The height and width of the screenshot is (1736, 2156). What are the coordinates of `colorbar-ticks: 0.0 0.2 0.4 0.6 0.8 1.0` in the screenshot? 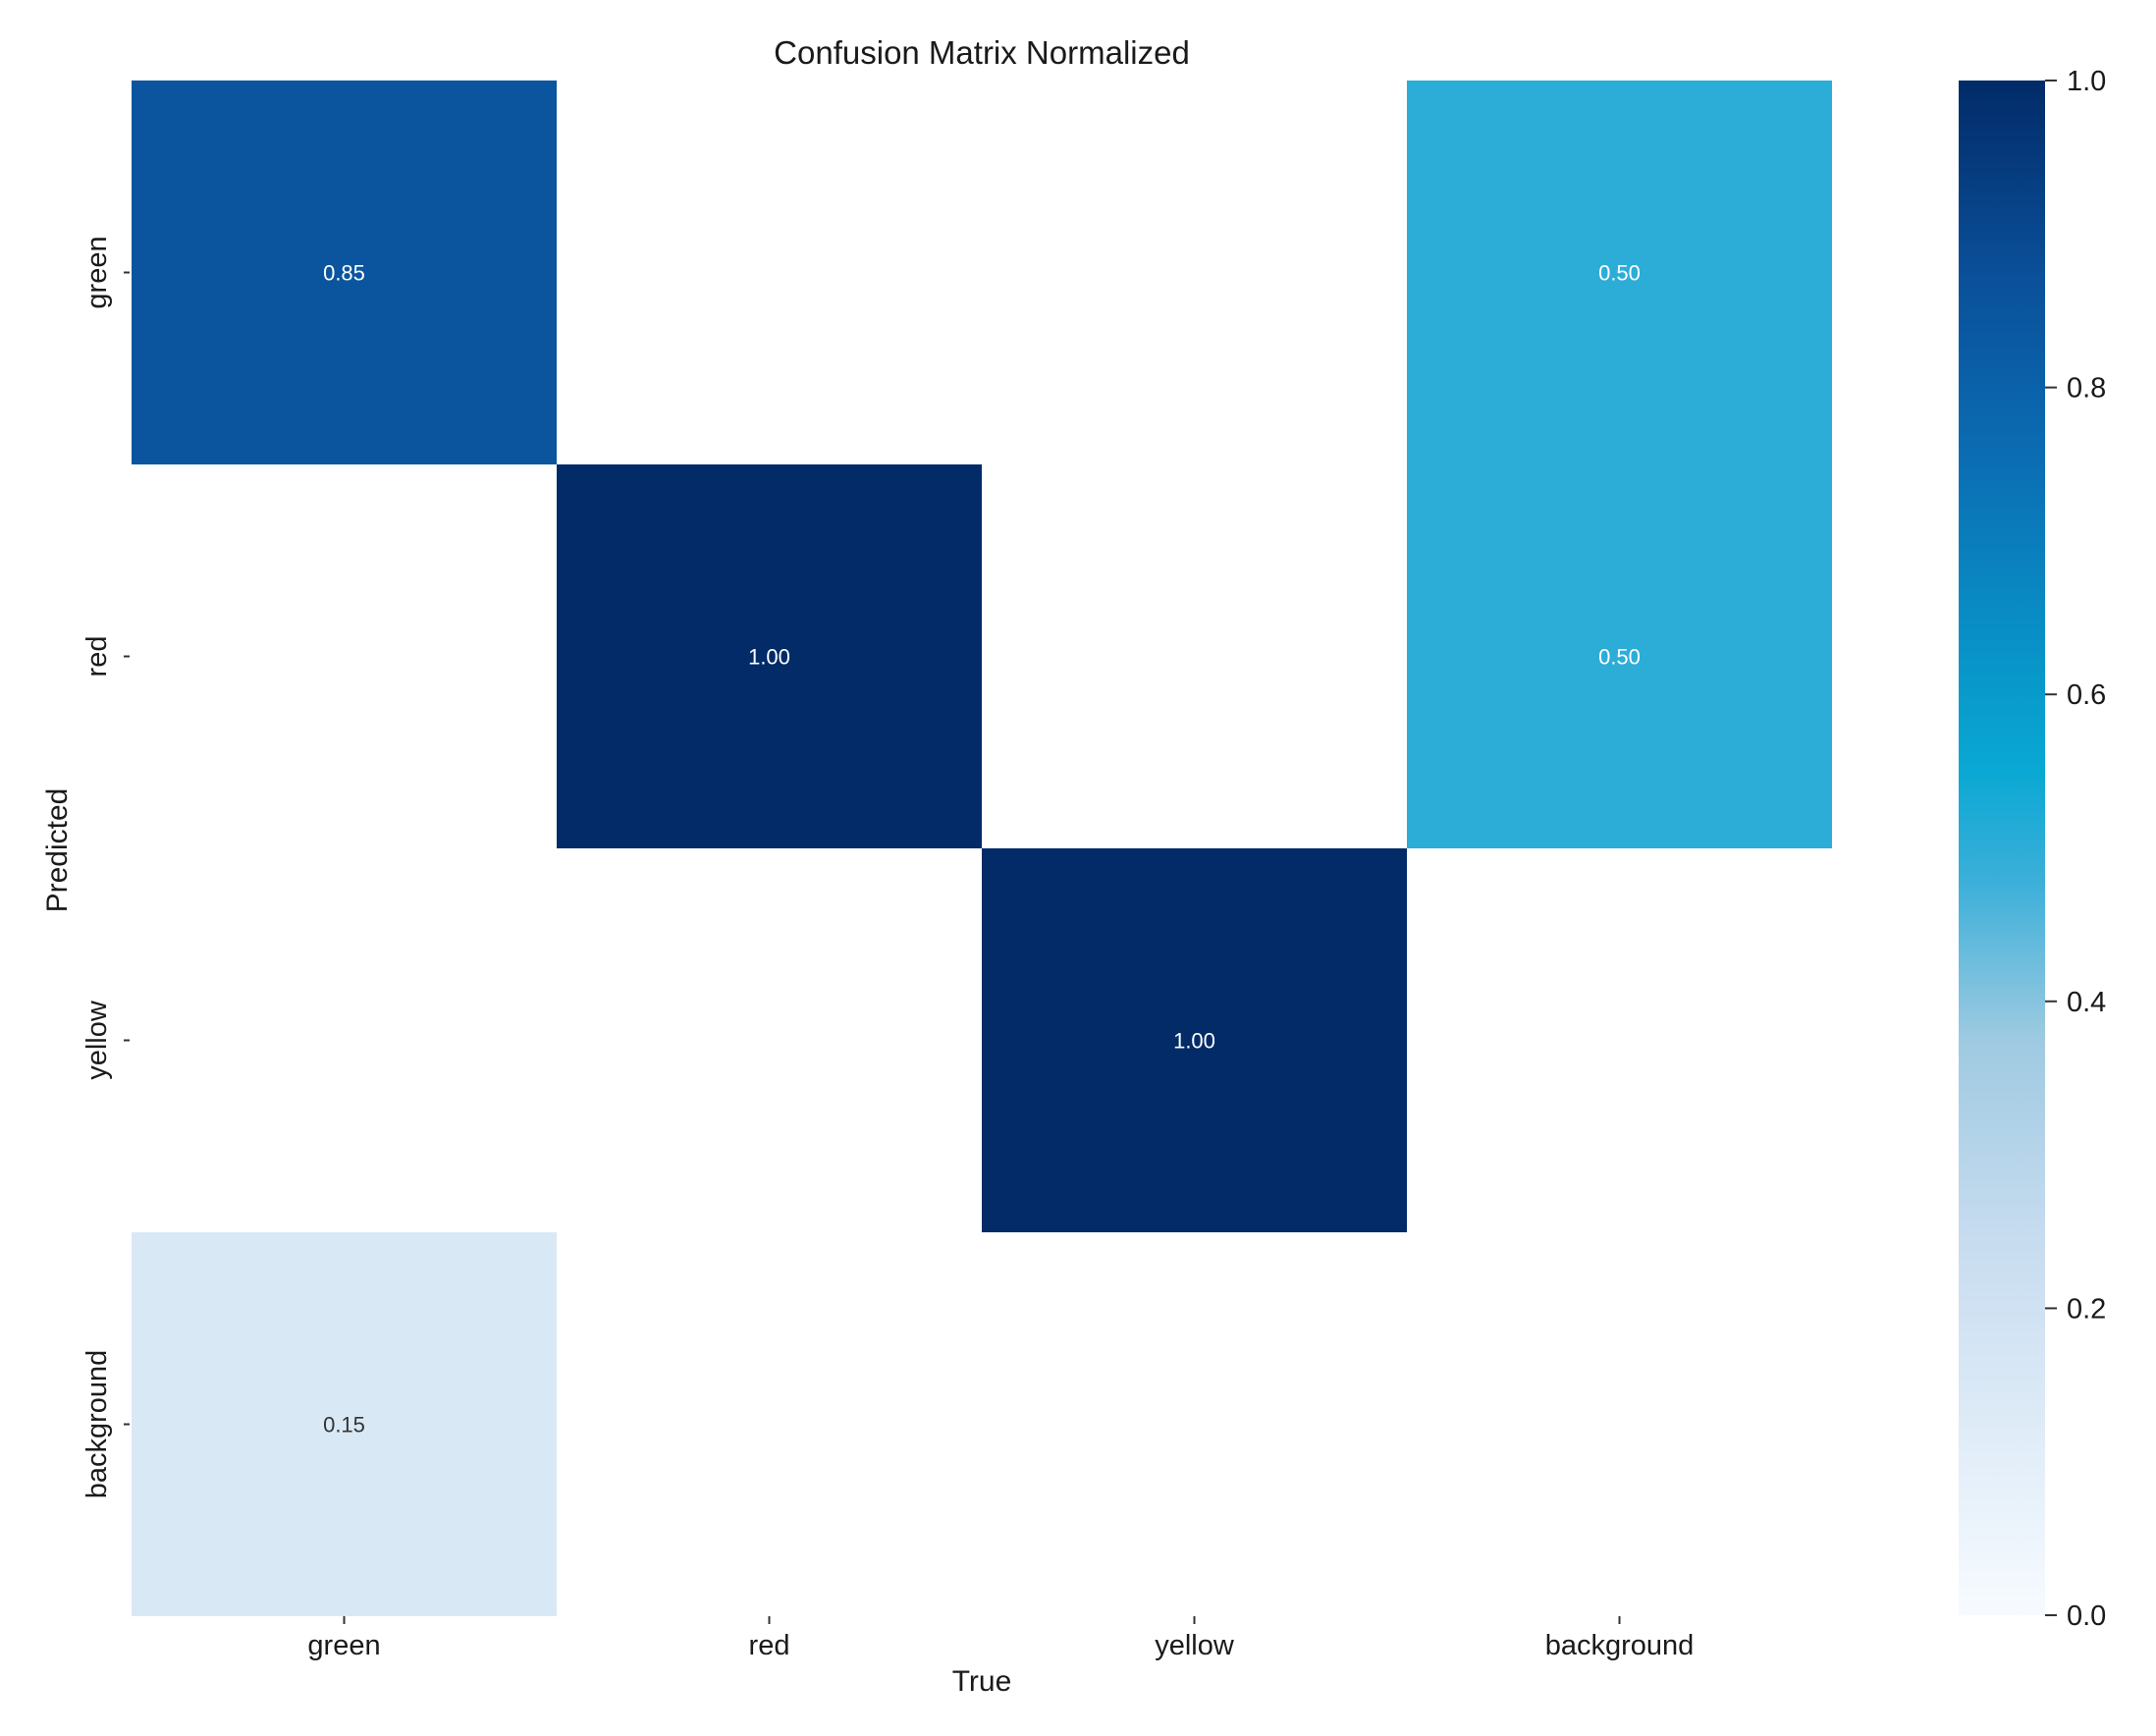 It's located at (2076, 849).